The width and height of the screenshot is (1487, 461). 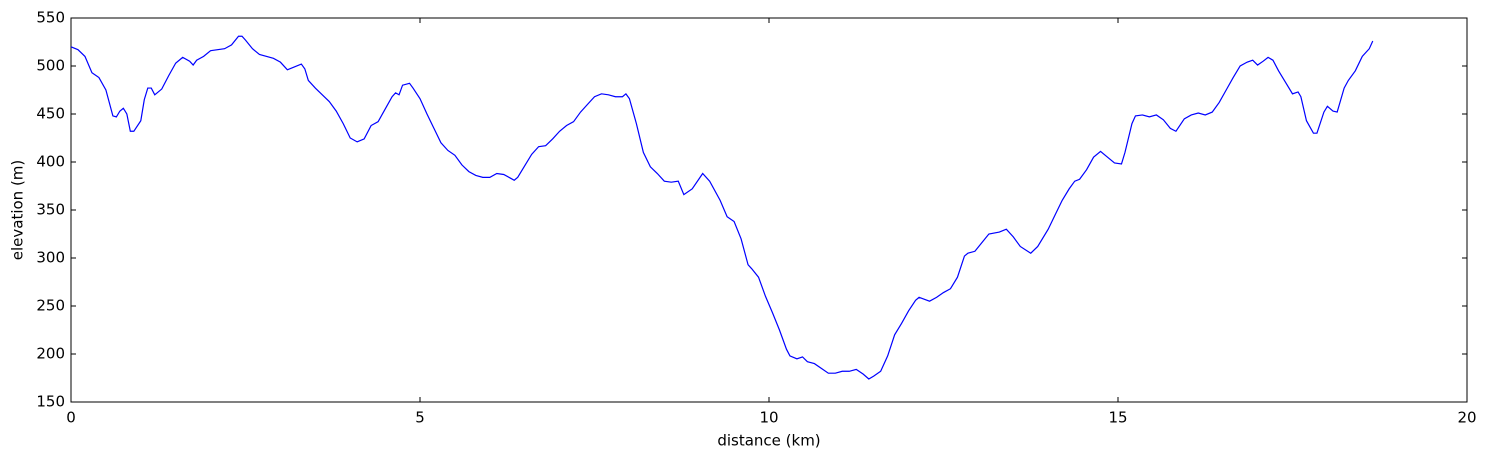 I want to click on y-tick-label: 250, so click(x=50, y=306).